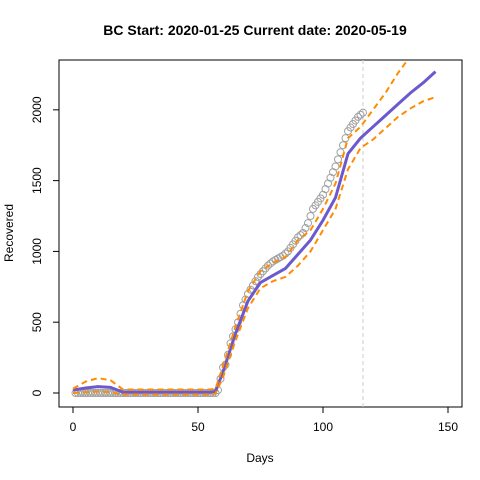 The width and height of the screenshot is (480, 480). What do you see at coordinates (37, 109) in the screenshot?
I see `y-tick-label: 2000` at bounding box center [37, 109].